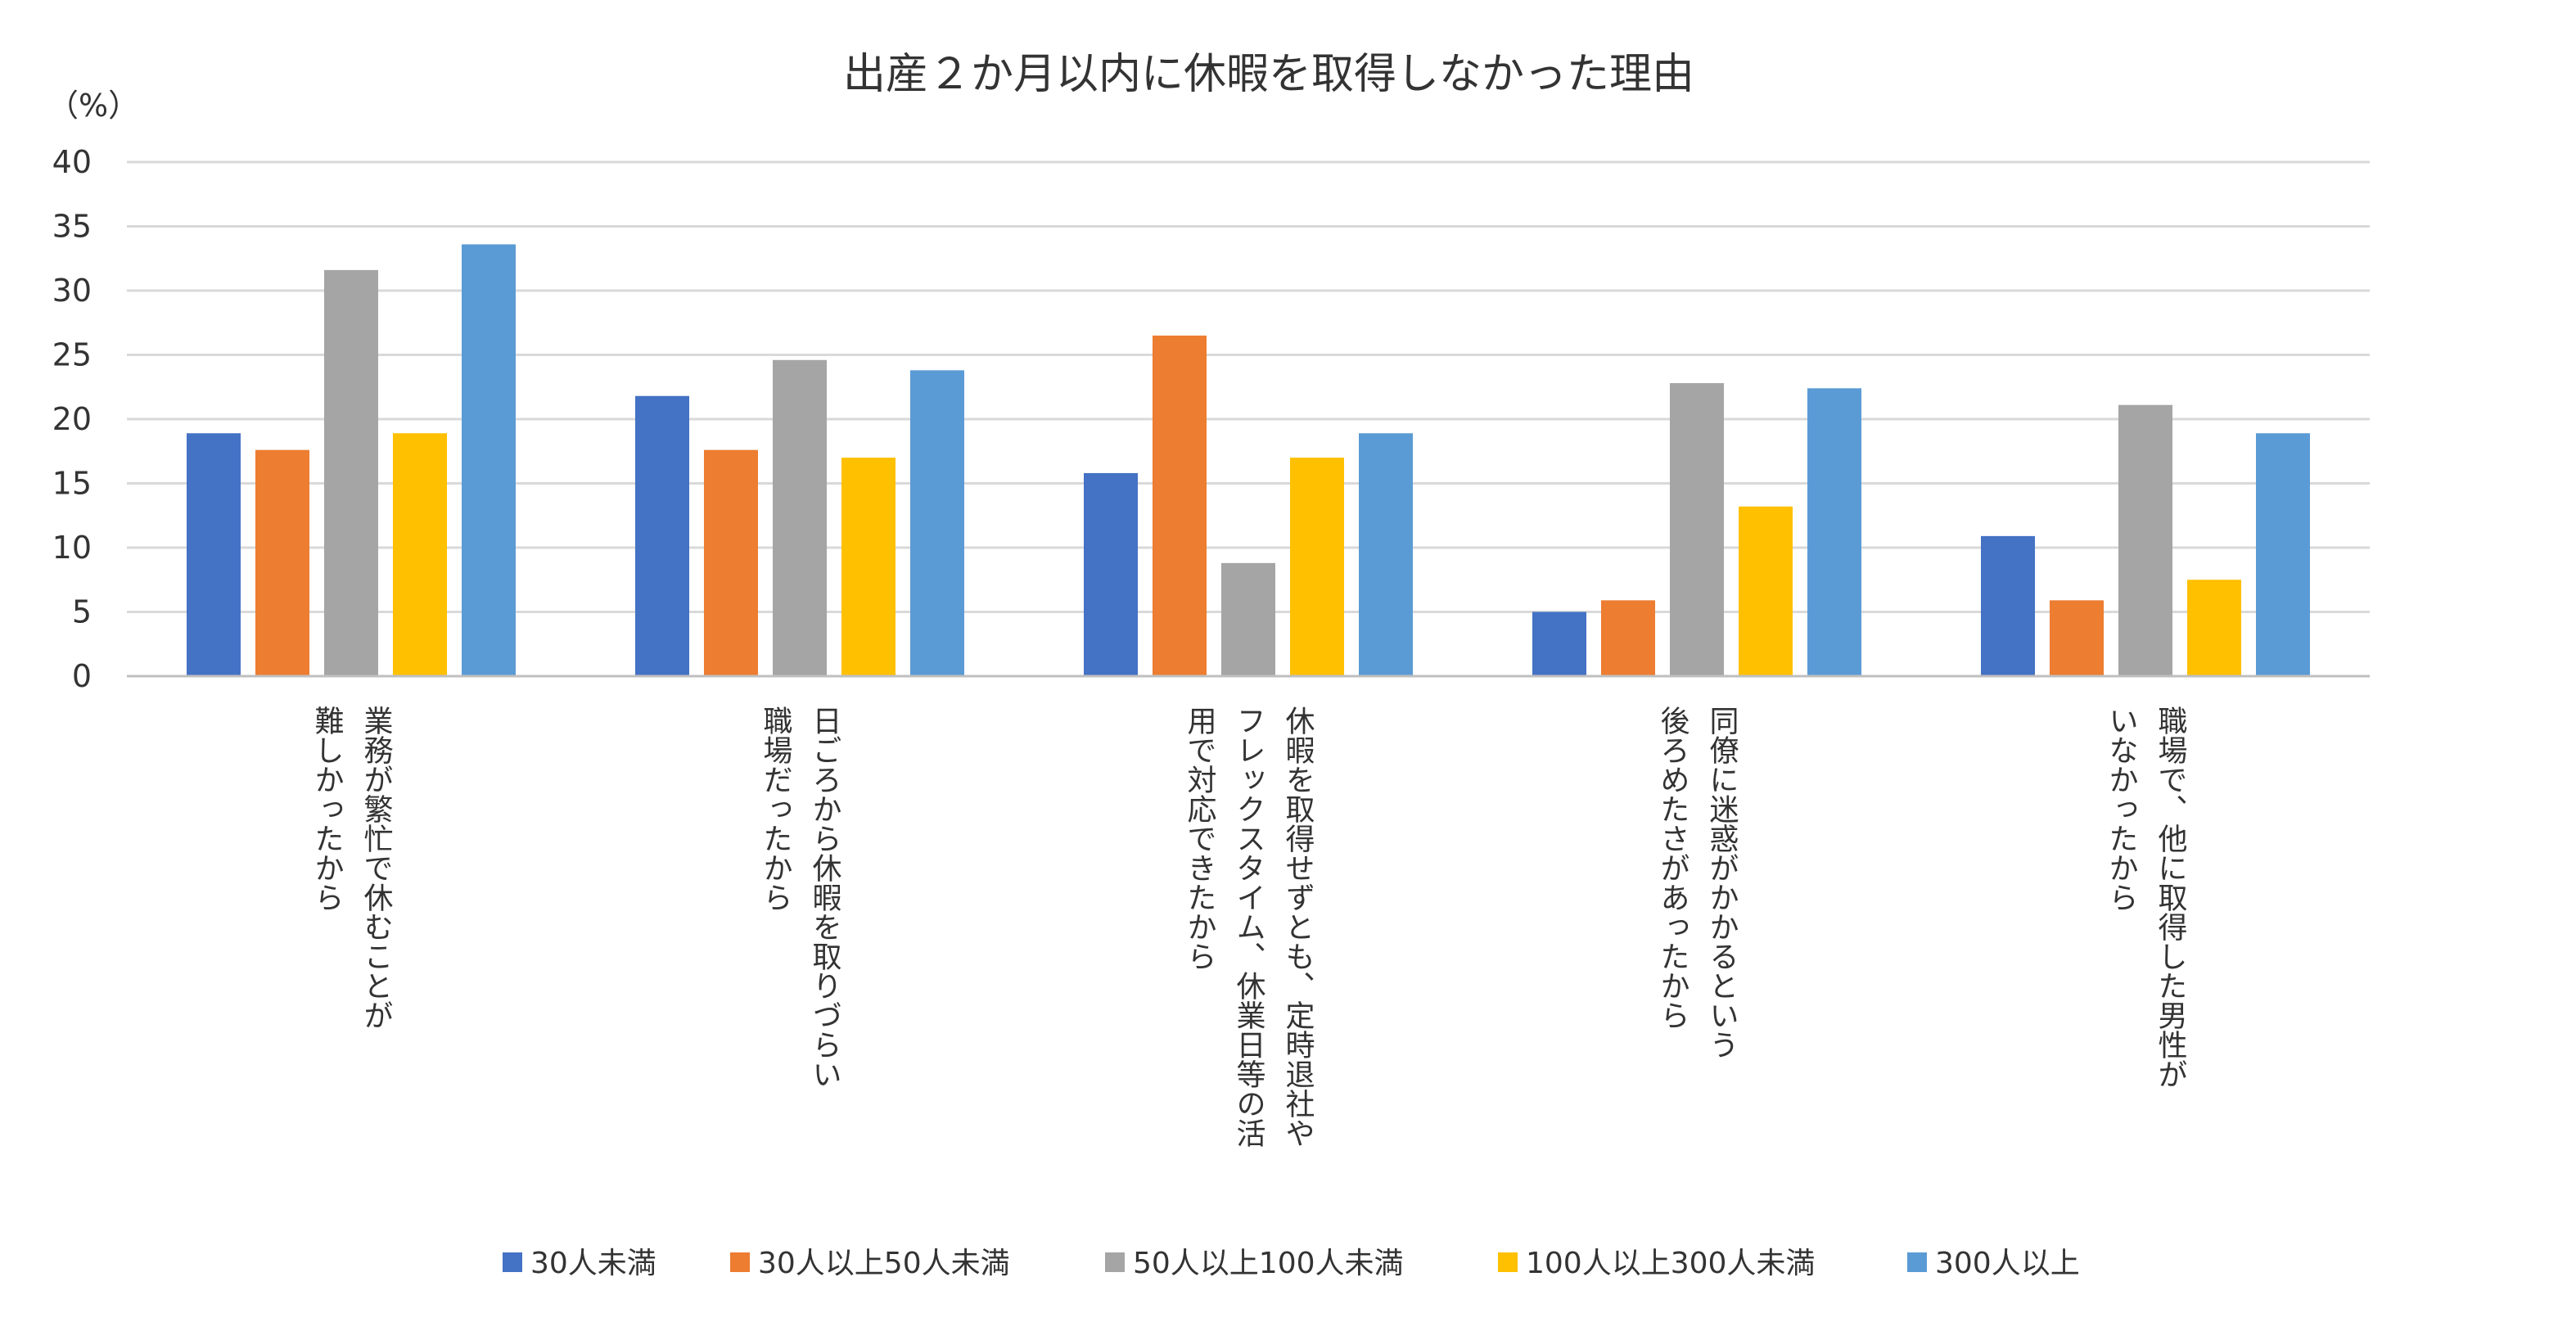 This screenshot has width=2576, height=1322. I want to click on y-axis-ticks: 0 5 10 15 20 25 30 35 40, so click(72, 419).